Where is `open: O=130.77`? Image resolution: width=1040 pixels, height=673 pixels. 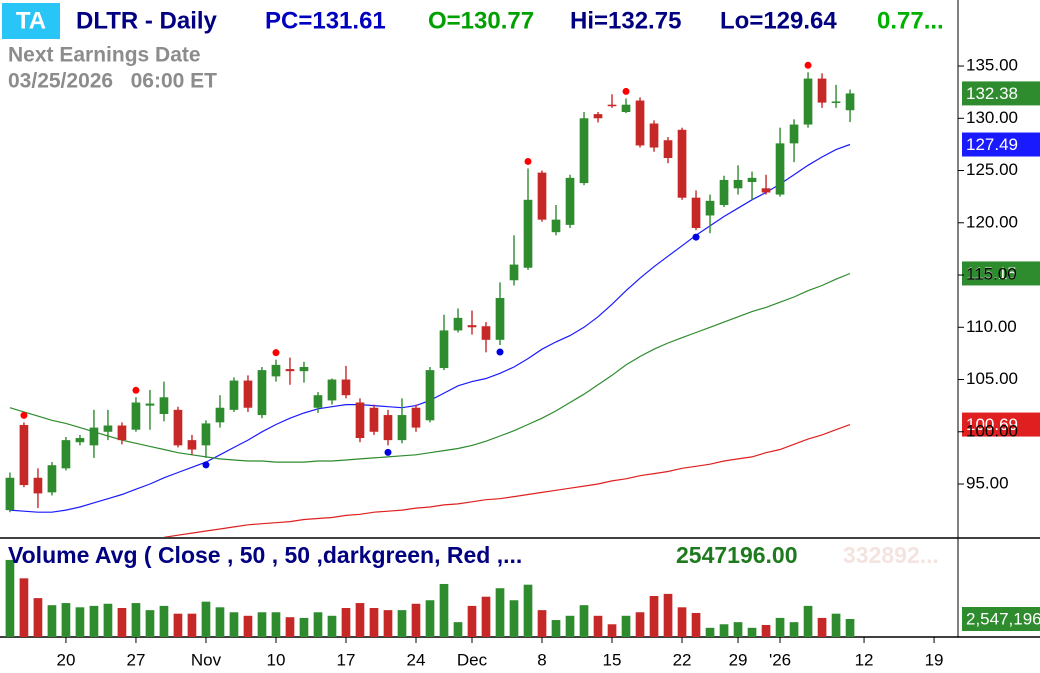
open: O=130.77 is located at coordinates (481, 20).